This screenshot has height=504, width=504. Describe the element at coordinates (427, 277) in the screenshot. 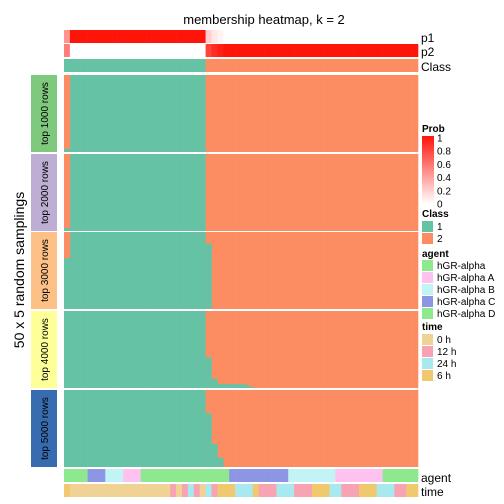

I see `legend-agent-swatch` at that location.